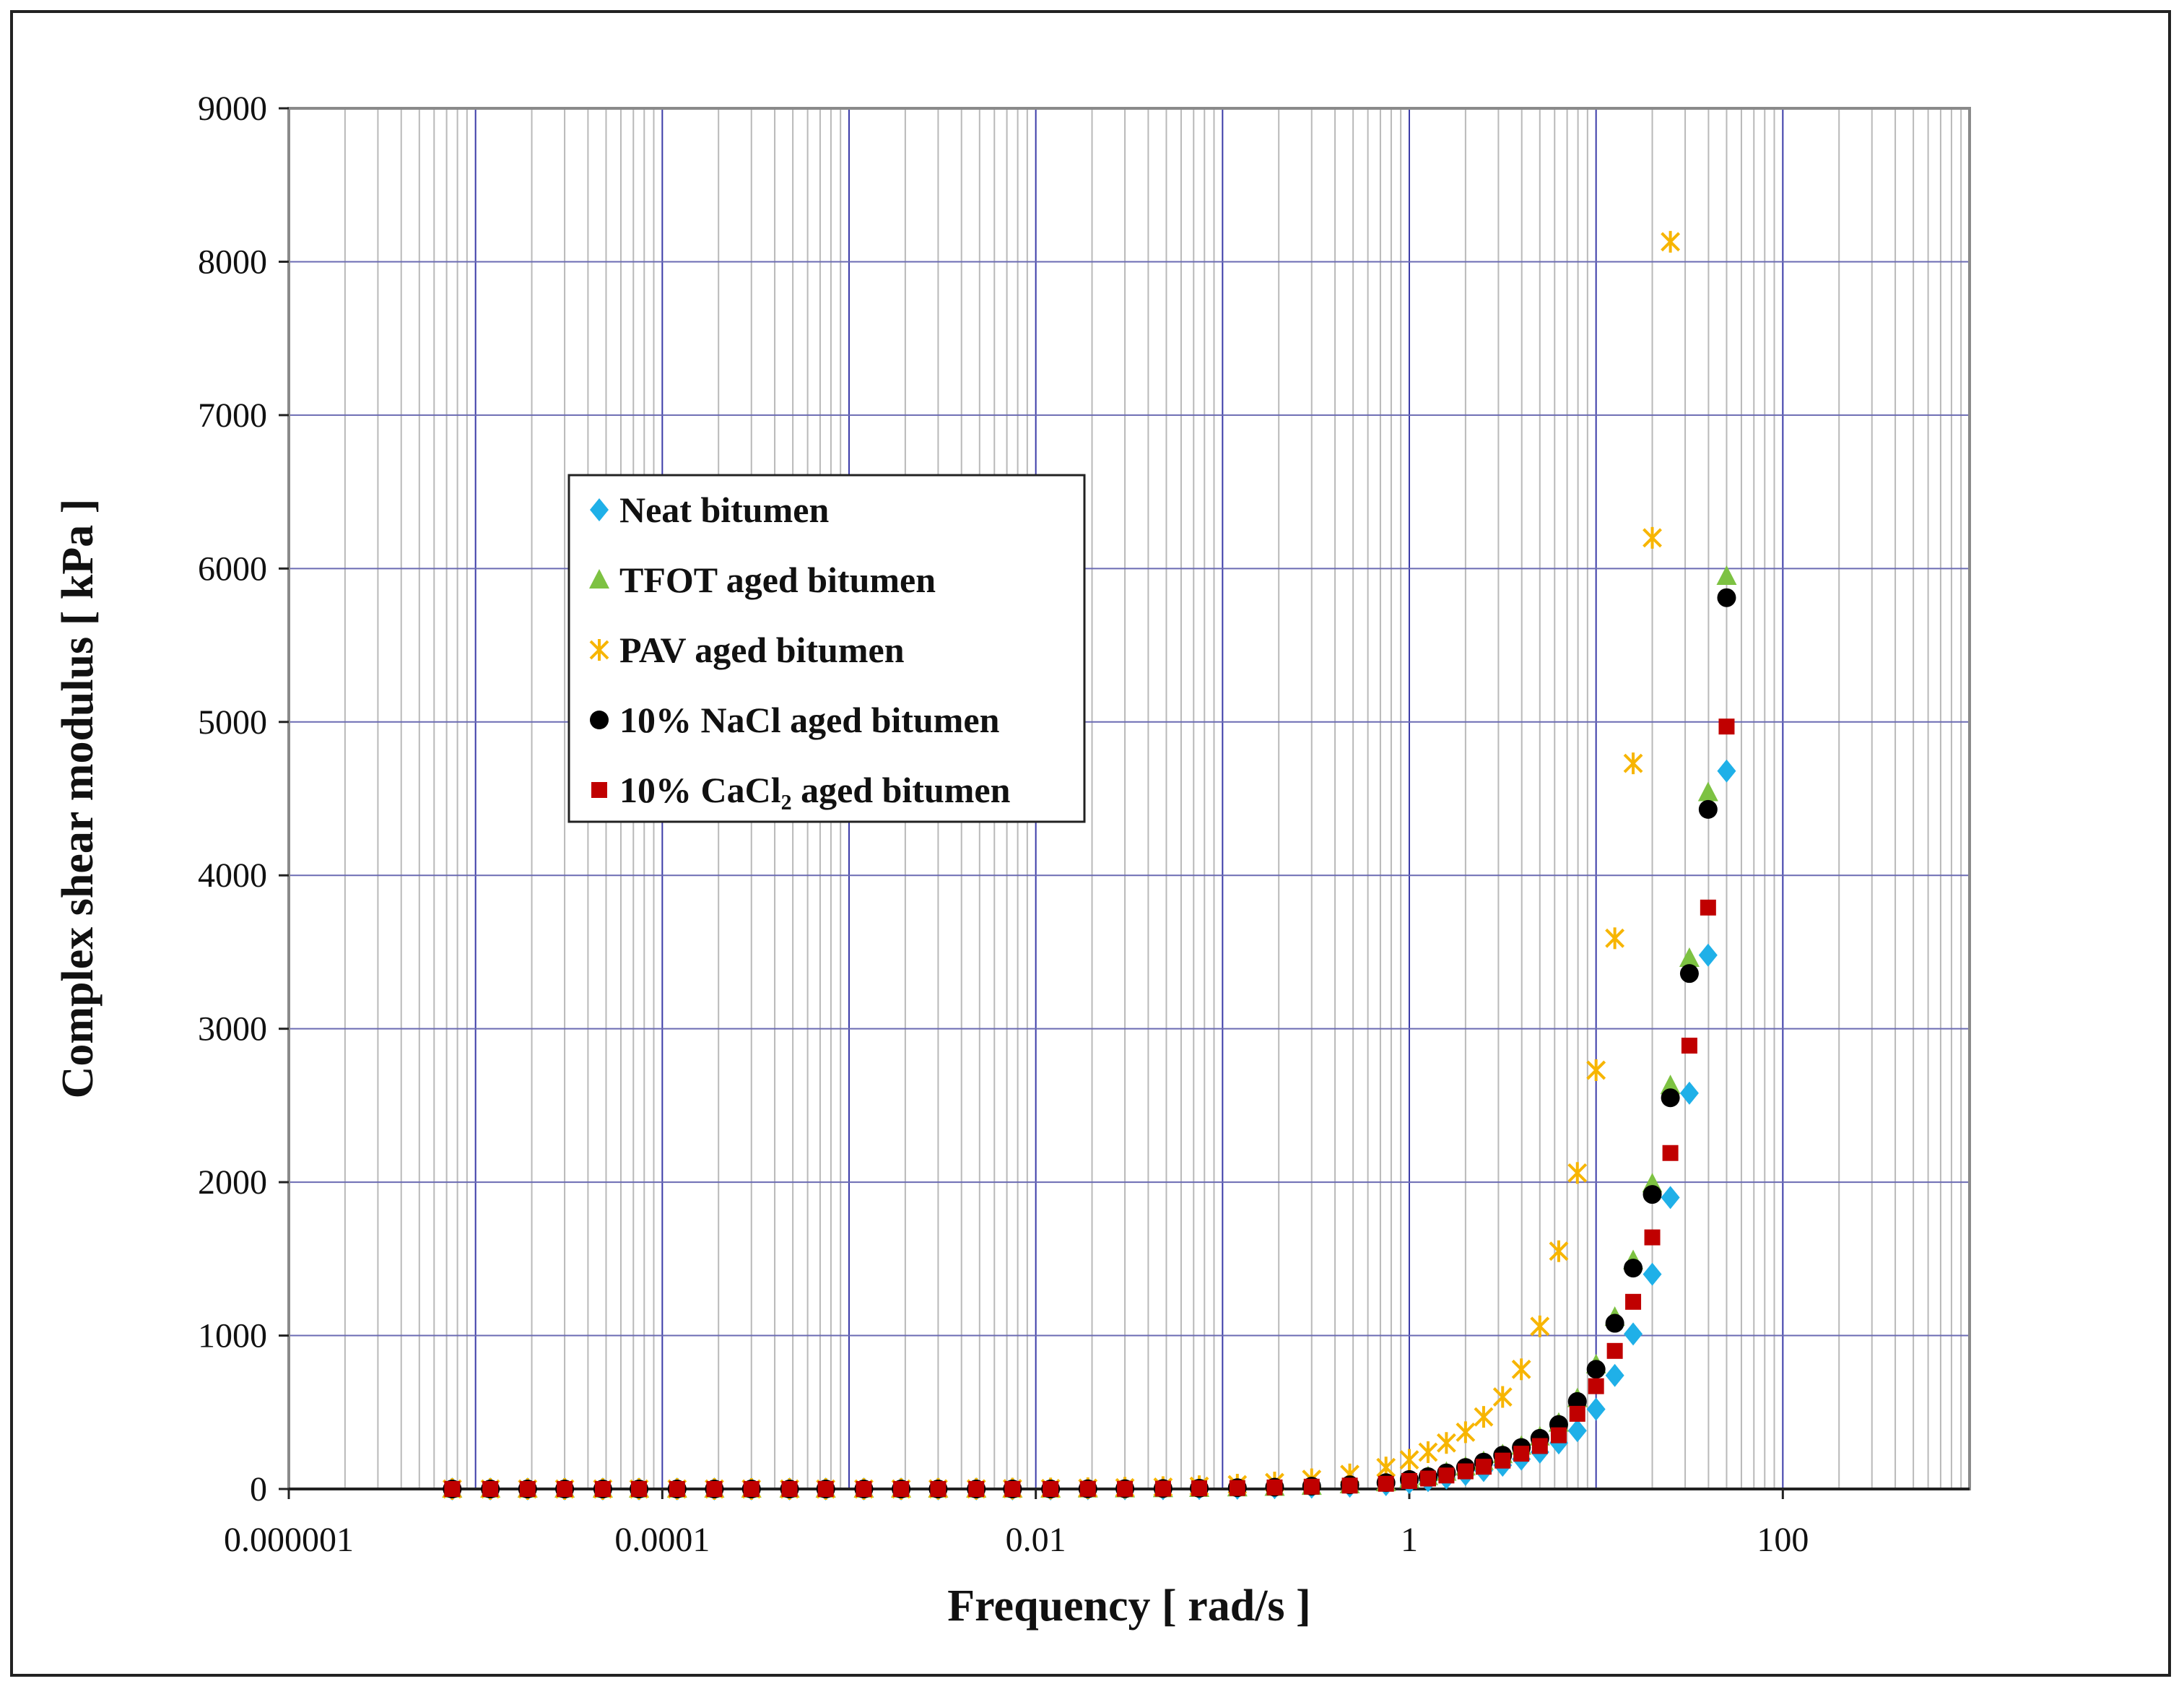 The width and height of the screenshot is (2184, 1689). What do you see at coordinates (232, 1182) in the screenshot?
I see `y-tick-label: 2000` at bounding box center [232, 1182].